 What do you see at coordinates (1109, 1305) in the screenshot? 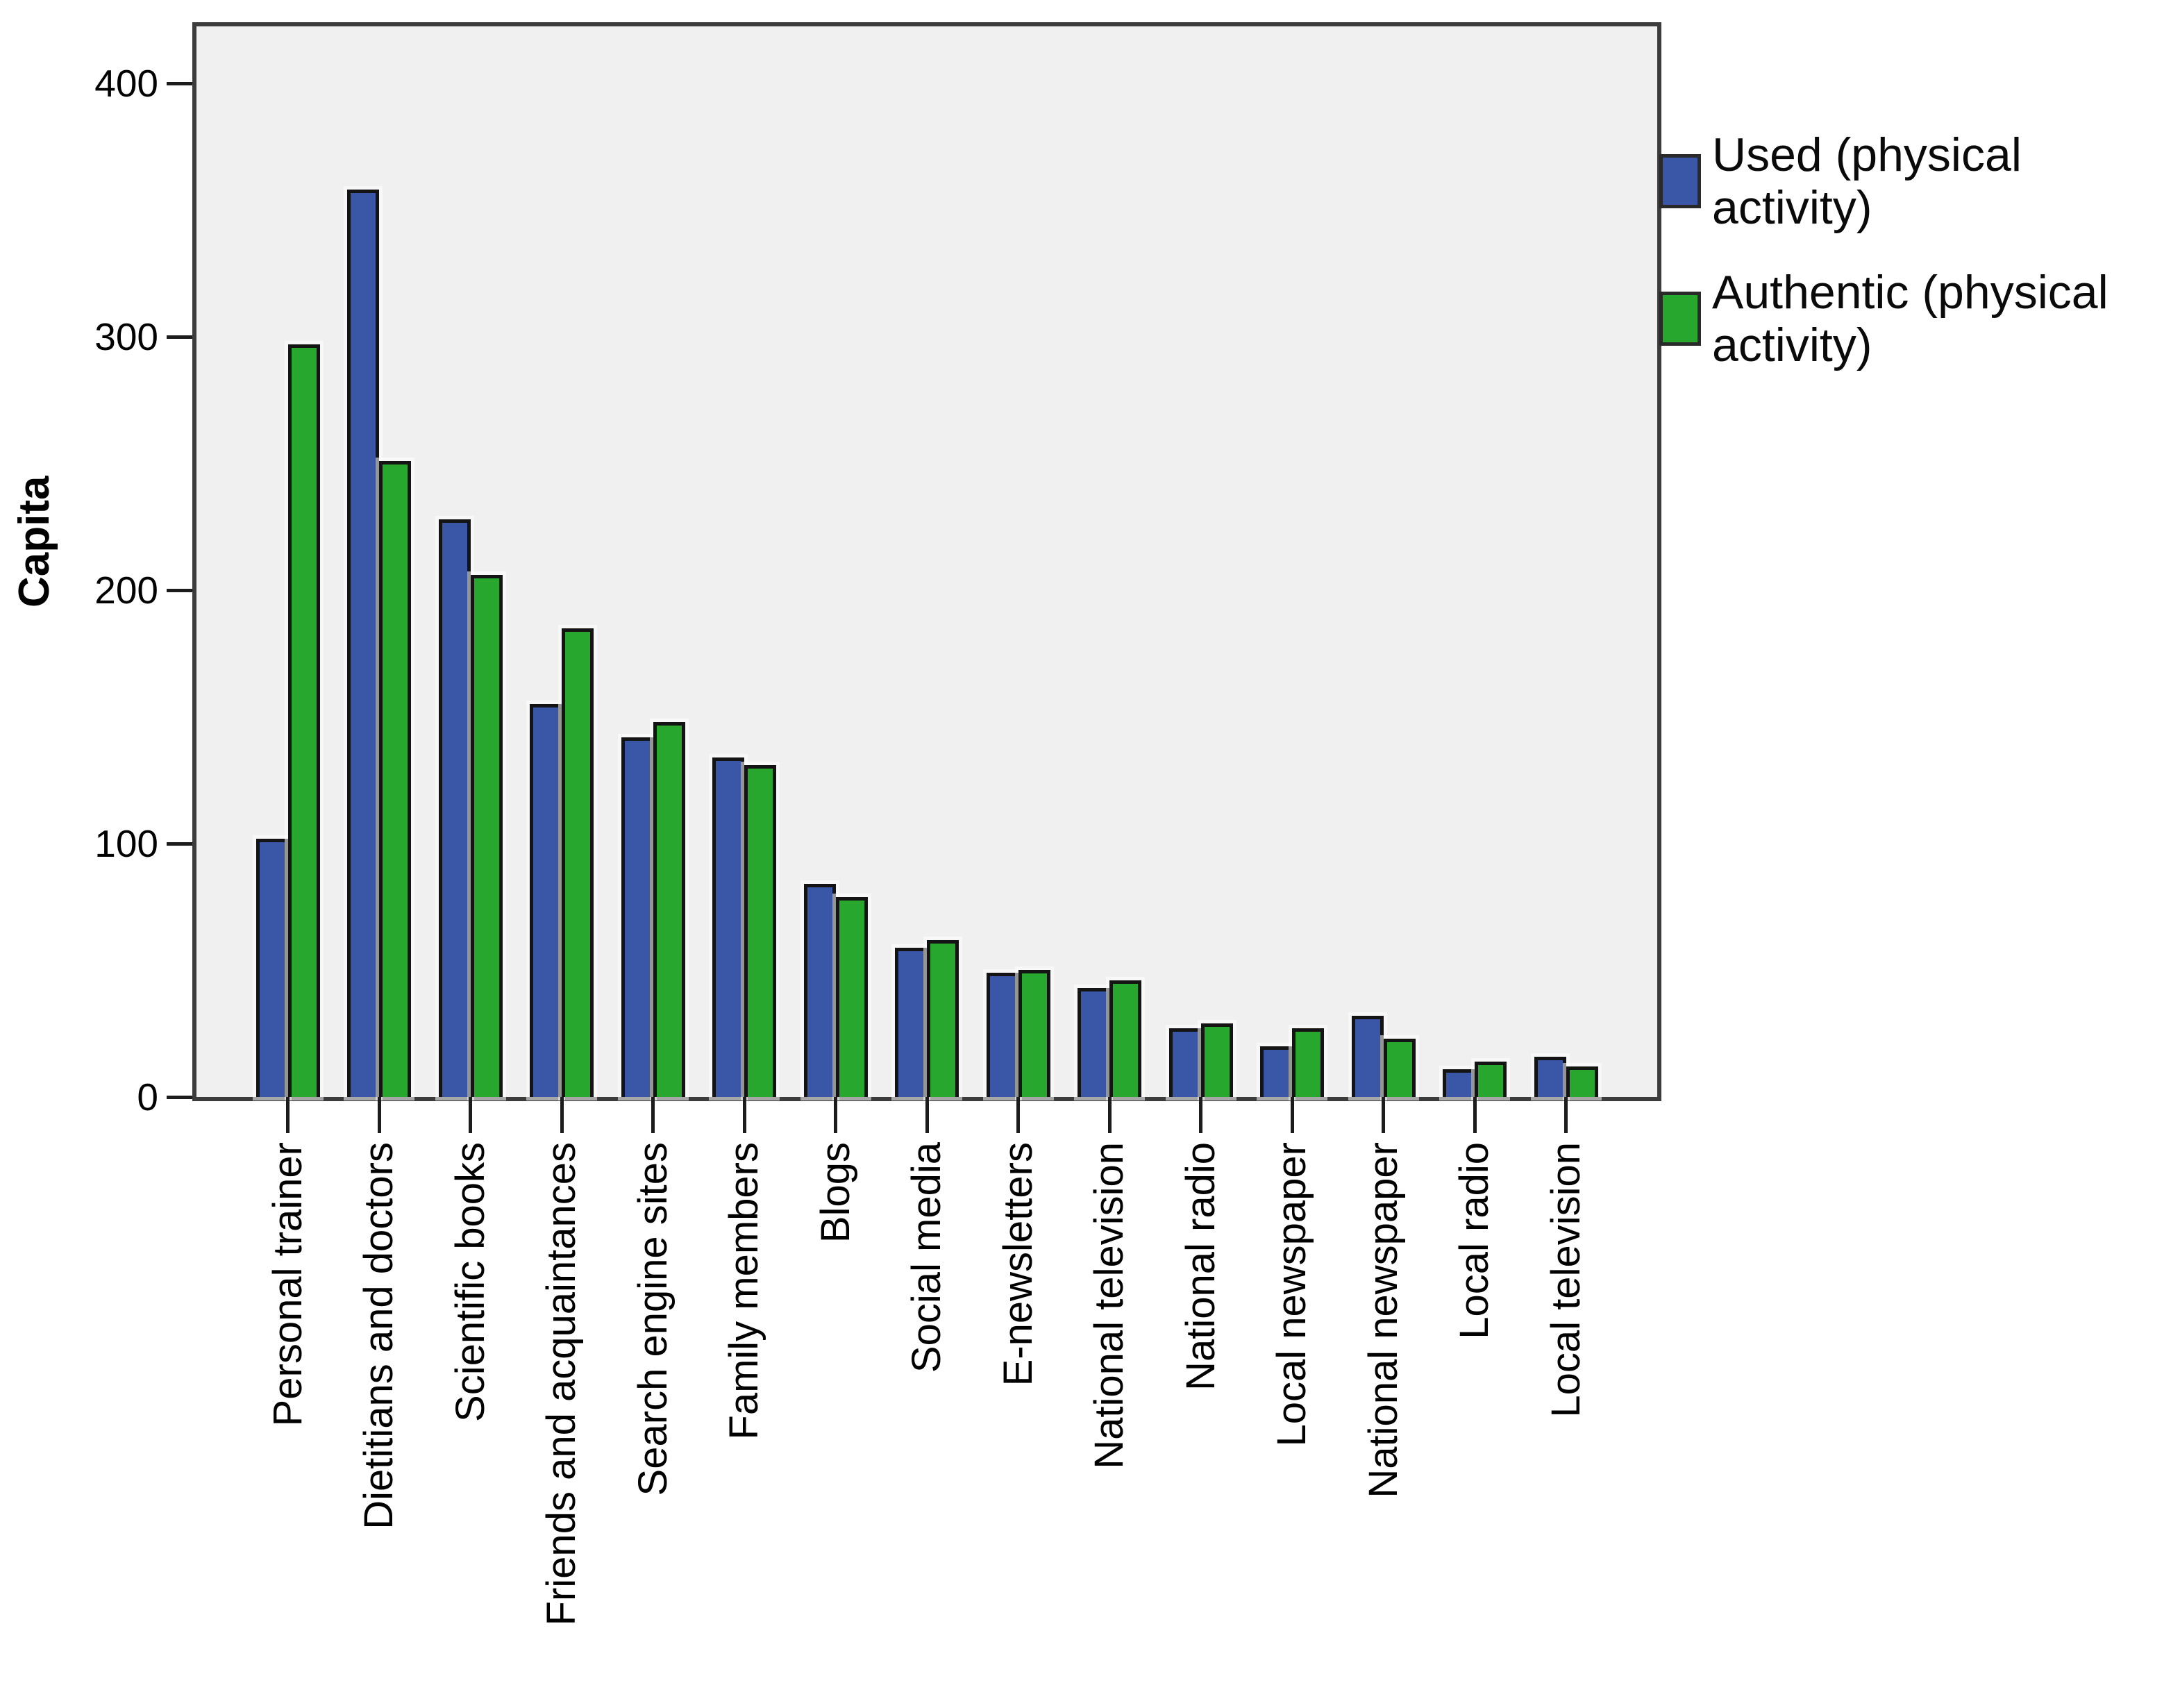
I see `x-axis-label: National television` at bounding box center [1109, 1305].